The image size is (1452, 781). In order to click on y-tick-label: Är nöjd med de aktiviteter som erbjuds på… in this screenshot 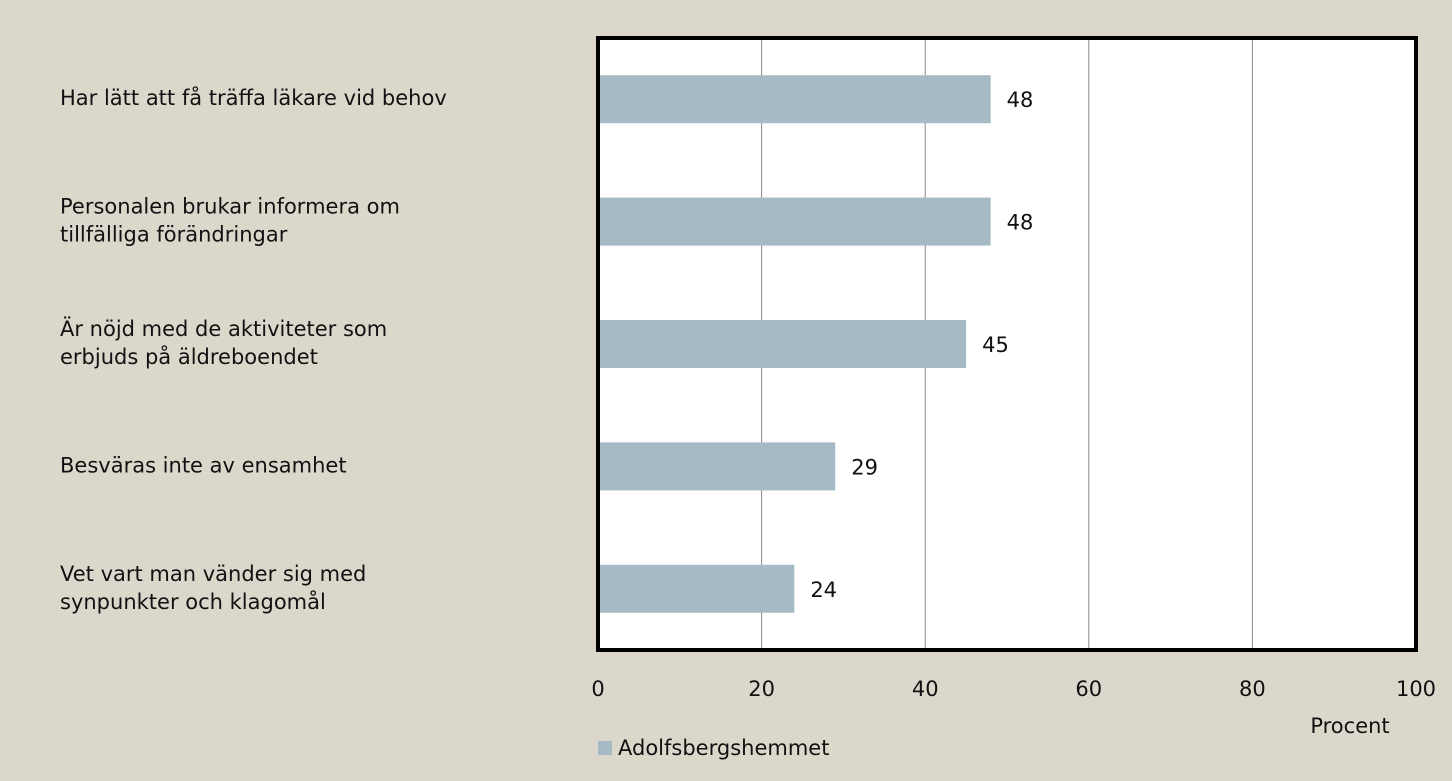, I will do `click(223, 342)`.